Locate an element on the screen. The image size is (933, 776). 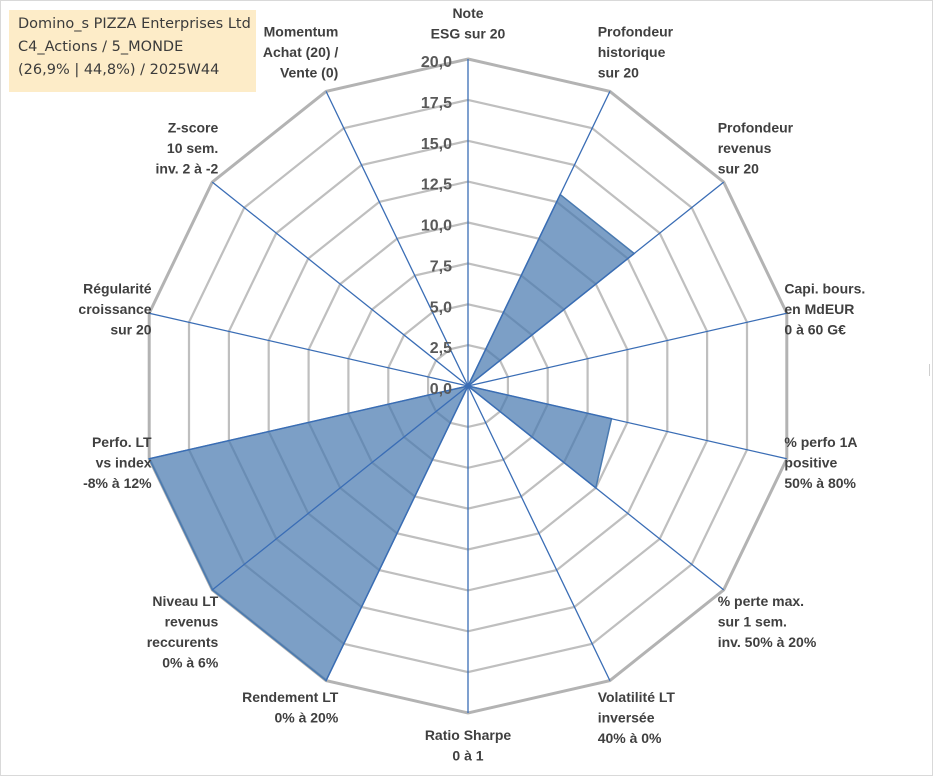
axis-label-line: Achat (20) / is located at coordinates (301, 52).